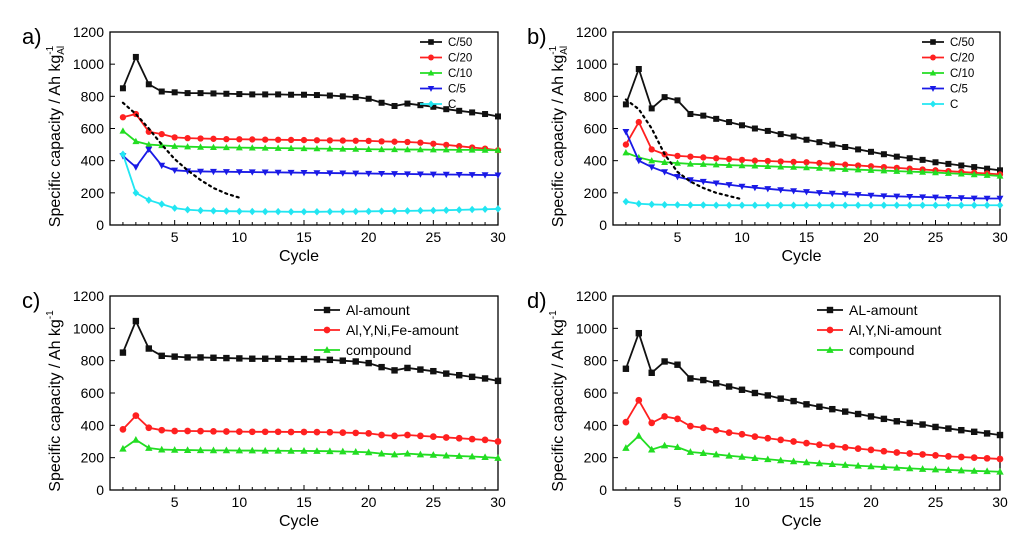  I want to click on x-tick-label: 10, so click(240, 502).